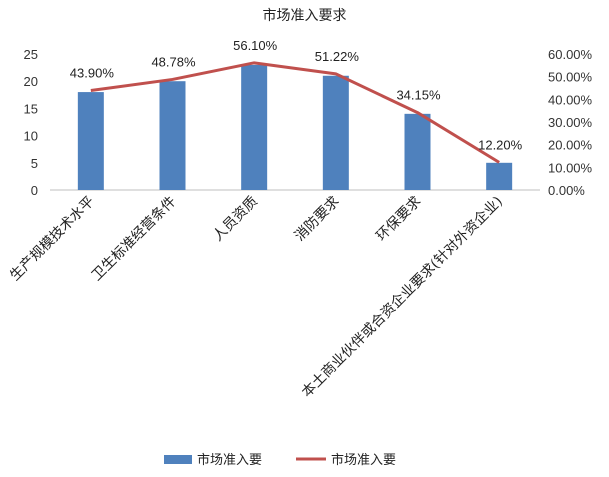 Image resolution: width=609 pixels, height=477 pixels. What do you see at coordinates (337, 56) in the screenshot?
I see `data-label: 51.22%` at bounding box center [337, 56].